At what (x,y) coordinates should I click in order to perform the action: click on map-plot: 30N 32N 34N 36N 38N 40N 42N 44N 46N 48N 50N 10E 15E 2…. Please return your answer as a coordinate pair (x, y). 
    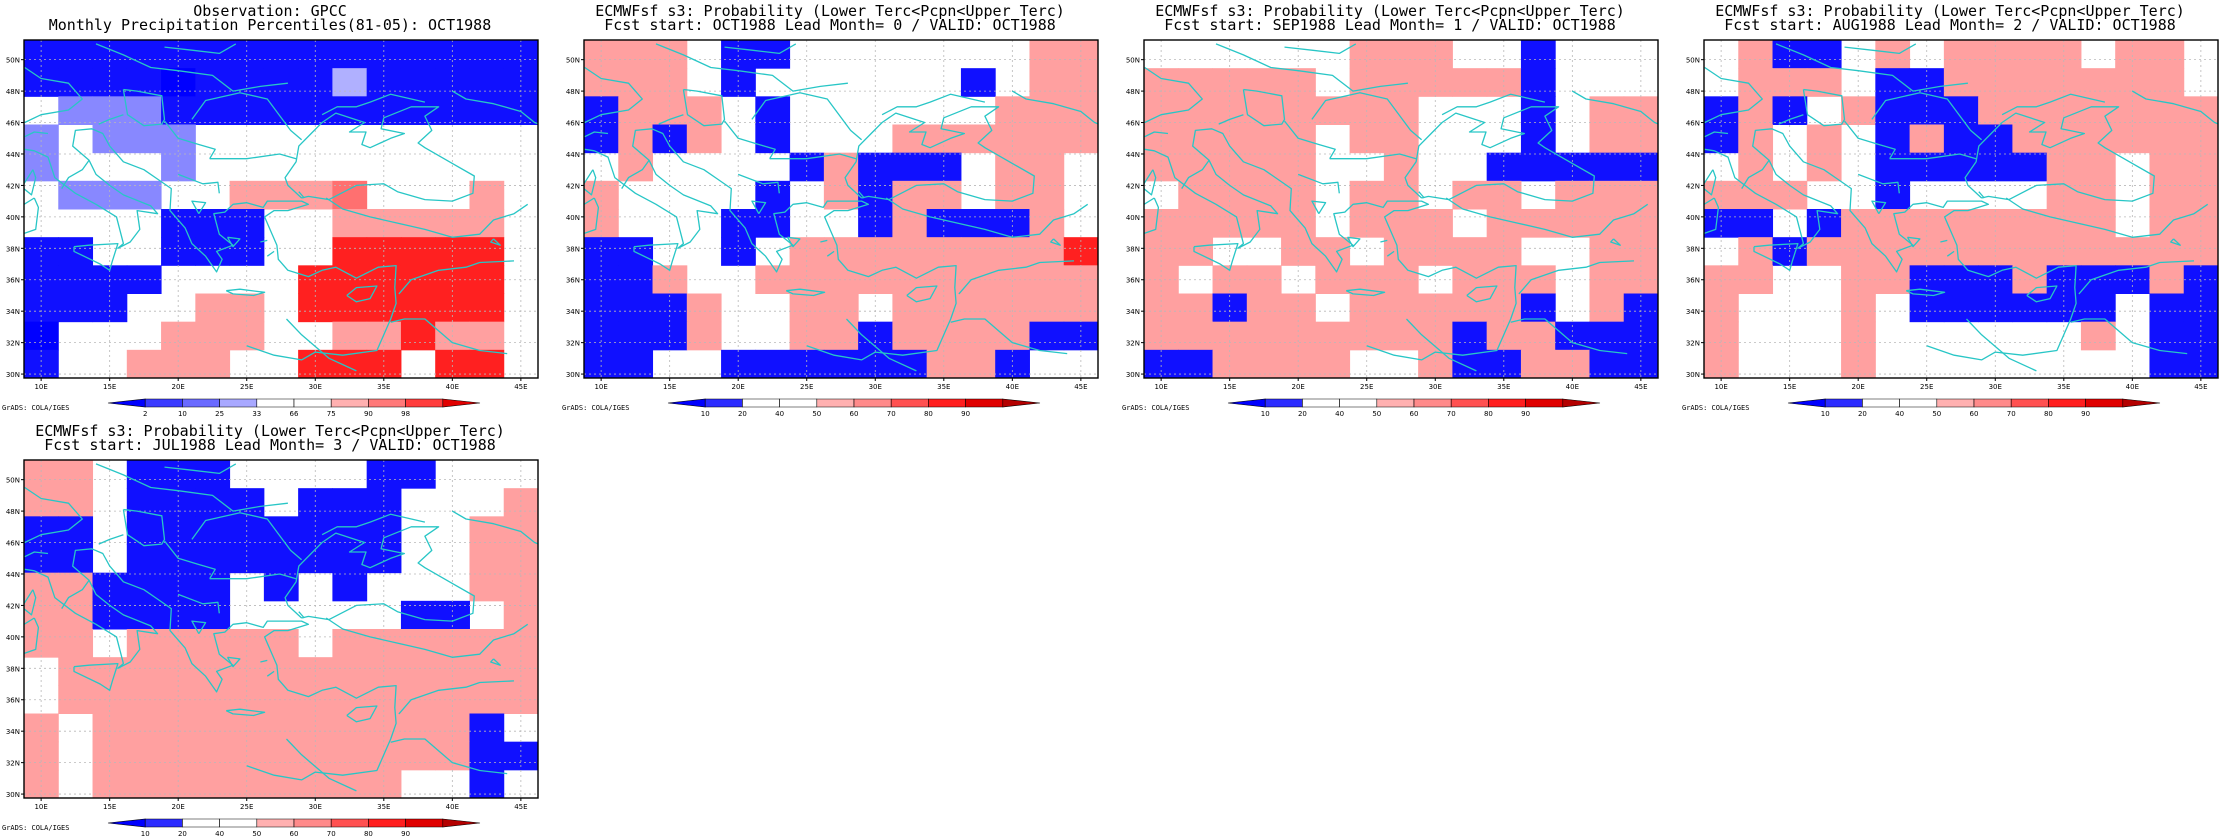
    Looking at the image, I should click on (832, 228).